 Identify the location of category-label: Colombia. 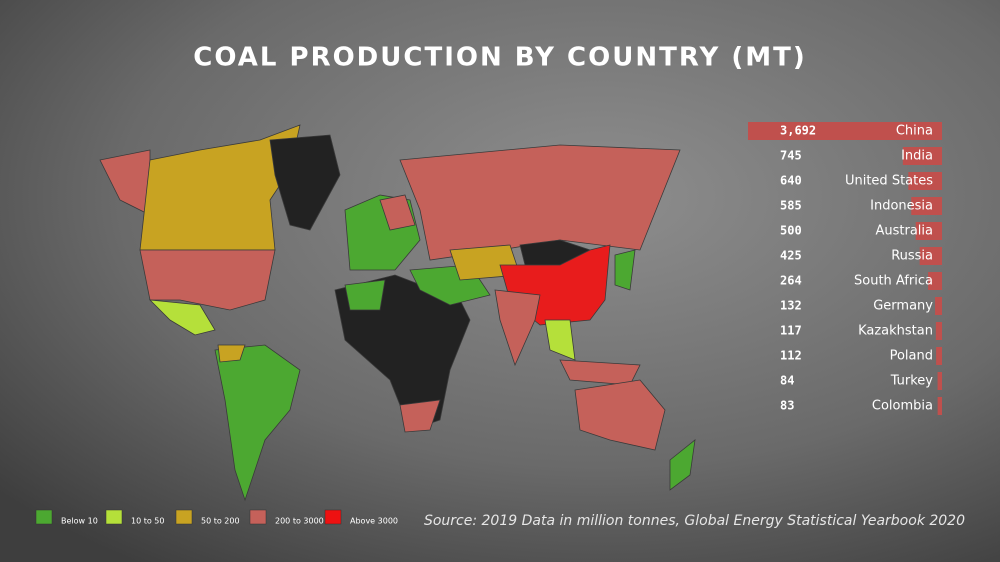
(902, 406).